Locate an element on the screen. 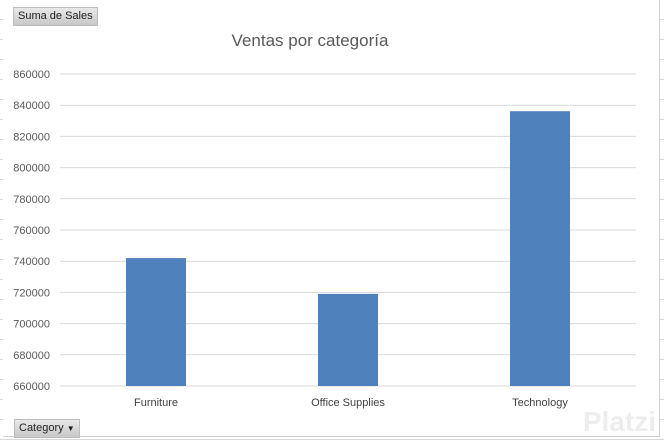 The height and width of the screenshot is (446, 664). y-tick-label: 760000 is located at coordinates (31, 231).